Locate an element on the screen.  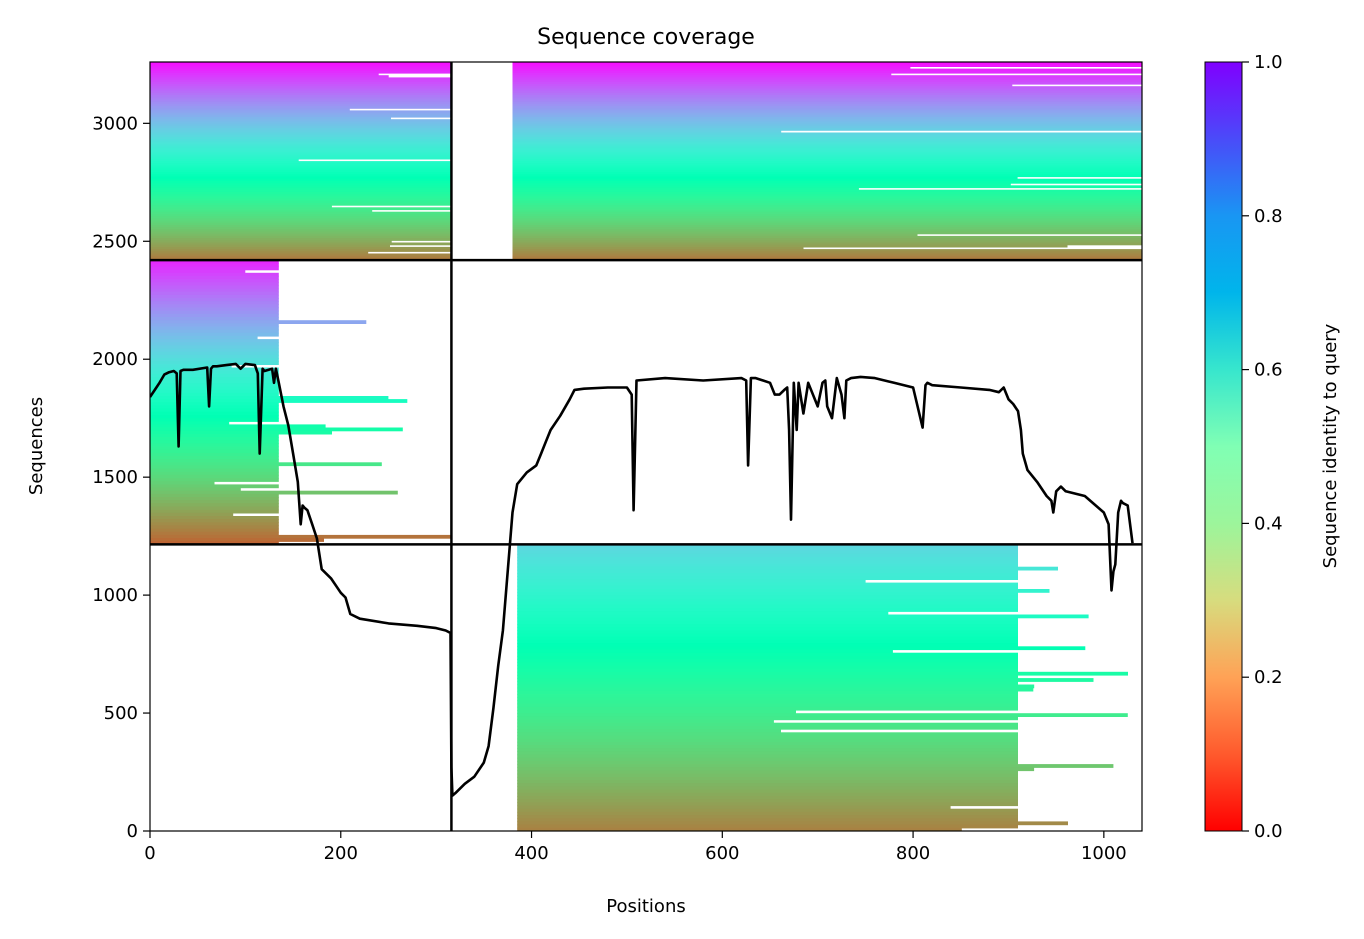
x-axis-label: Positions is located at coordinates (645, 906).